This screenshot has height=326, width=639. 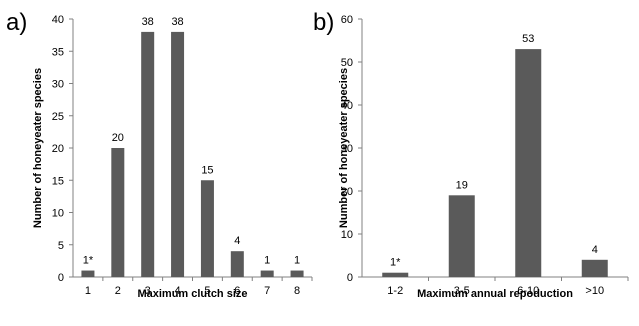 What do you see at coordinates (207, 291) in the screenshot?
I see `panel-a-x-tick-label: 5` at bounding box center [207, 291].